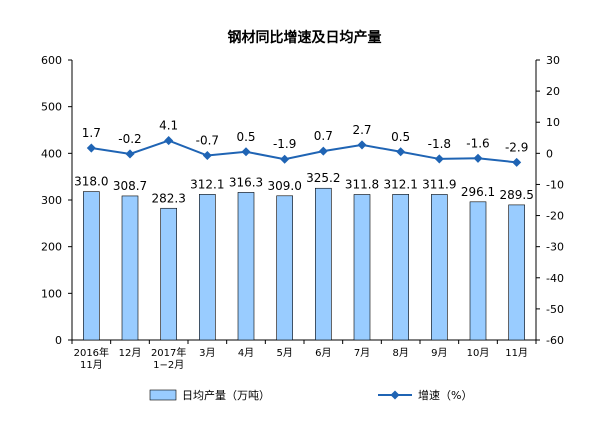  Describe the element at coordinates (516, 195) in the screenshot. I see `bar-value-label: 289.5` at that location.